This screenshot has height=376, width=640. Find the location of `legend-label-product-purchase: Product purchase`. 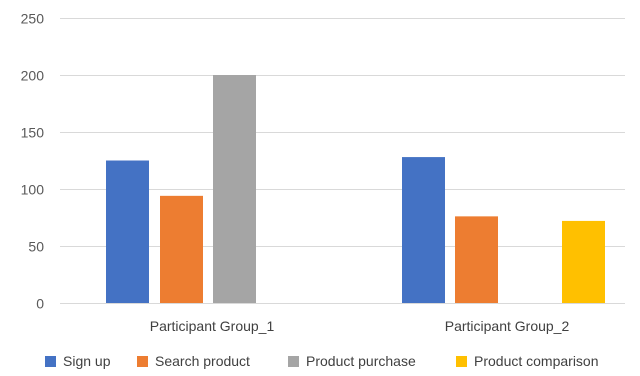

legend-label-product-purchase: Product purchase is located at coordinates (361, 361).